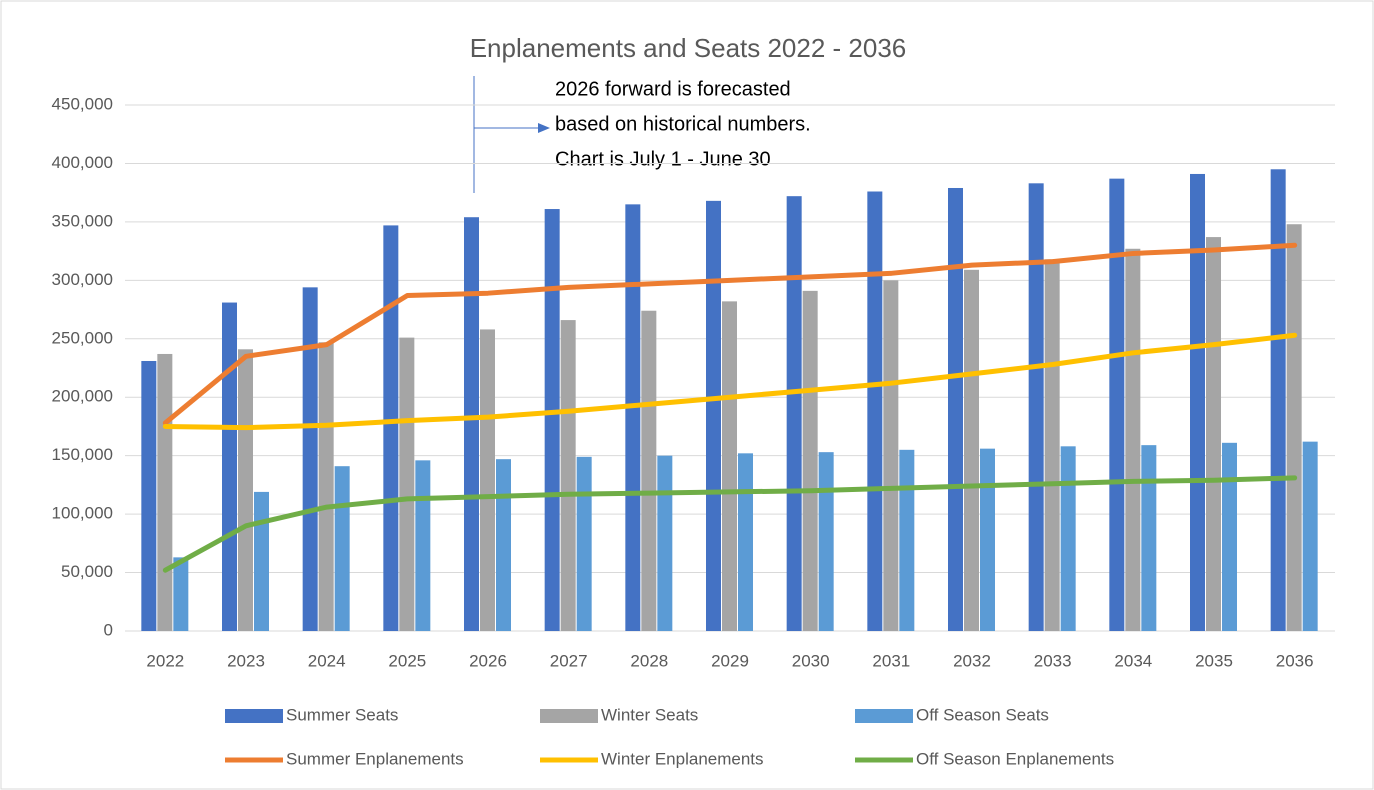 This screenshot has width=1374, height=790. Describe the element at coordinates (569, 660) in the screenshot. I see `x-tick-label: 2027` at that location.